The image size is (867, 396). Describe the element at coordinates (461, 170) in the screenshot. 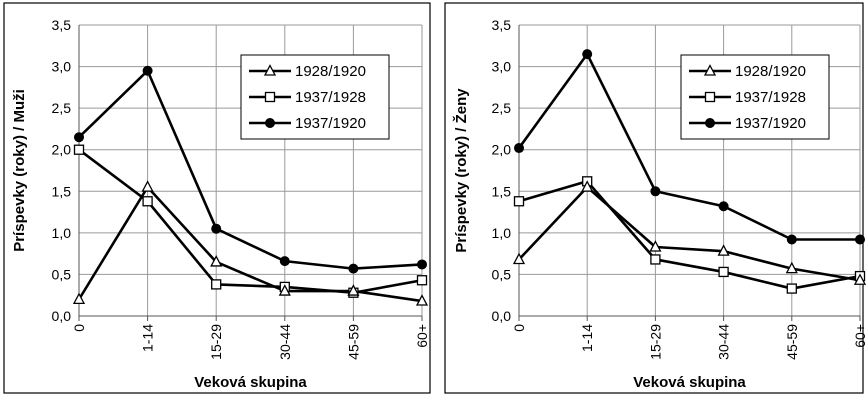

I see `y-axis-title: Príspevky (roky) / Ženy` at that location.